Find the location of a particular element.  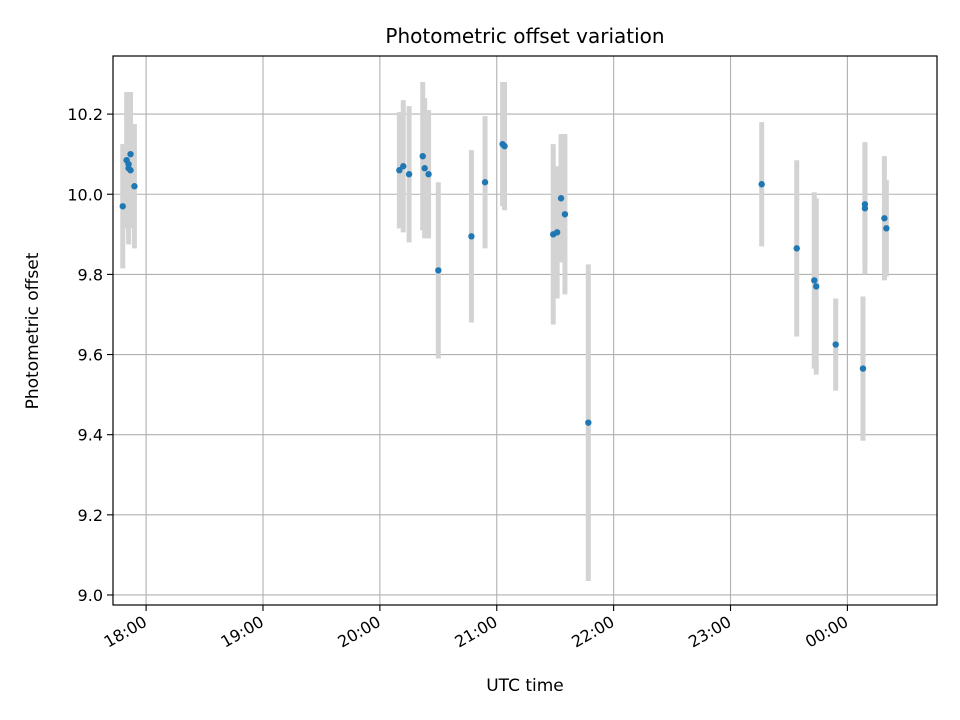

y-tick-label: 9.6 is located at coordinates (90, 355).